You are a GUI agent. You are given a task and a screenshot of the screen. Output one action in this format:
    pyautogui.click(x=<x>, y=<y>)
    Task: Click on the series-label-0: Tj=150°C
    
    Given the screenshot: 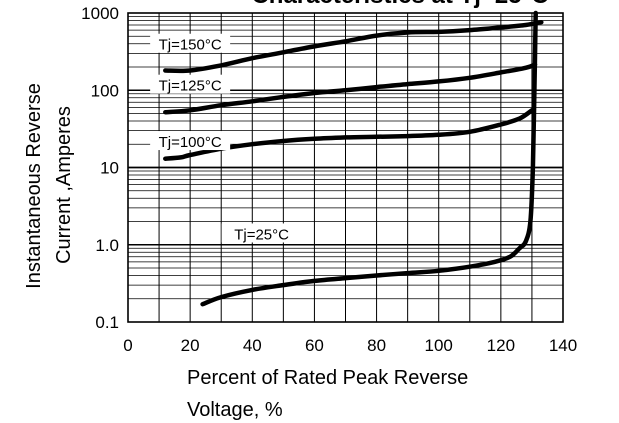 What is the action you would take?
    pyautogui.click(x=190, y=43)
    